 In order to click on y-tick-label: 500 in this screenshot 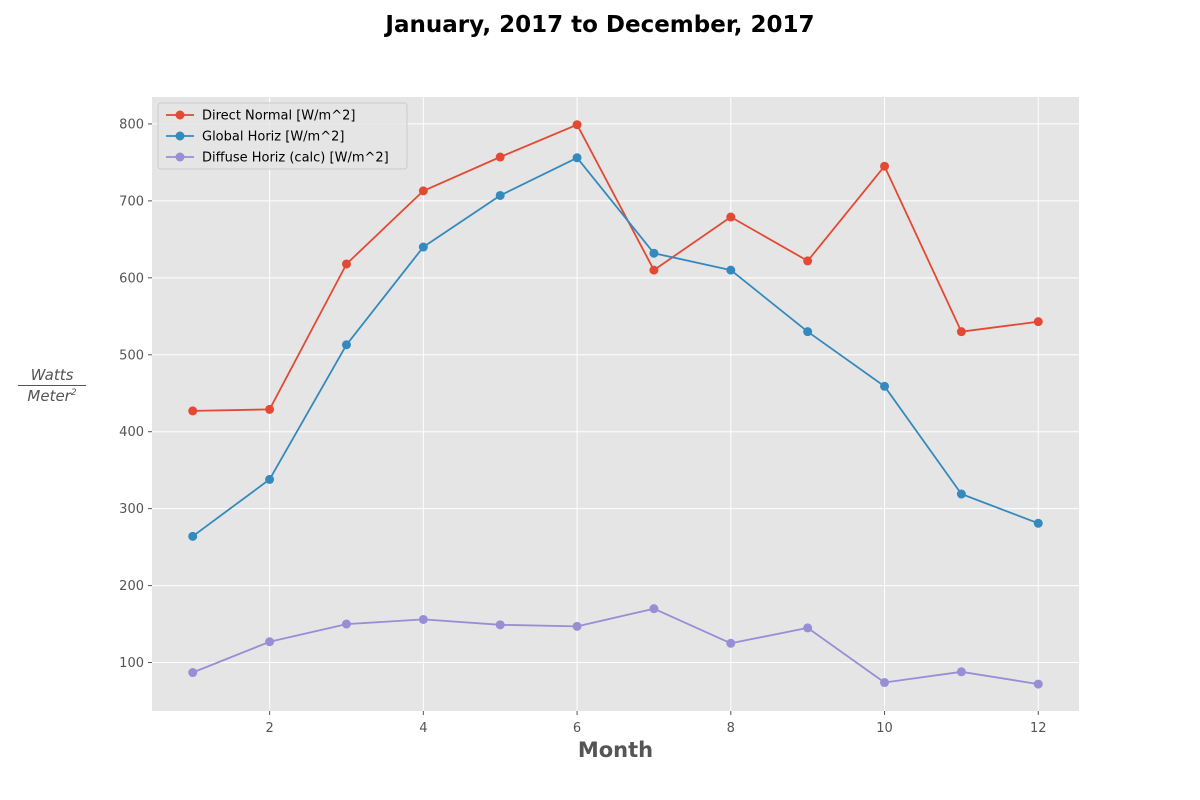, I will do `click(131, 355)`.